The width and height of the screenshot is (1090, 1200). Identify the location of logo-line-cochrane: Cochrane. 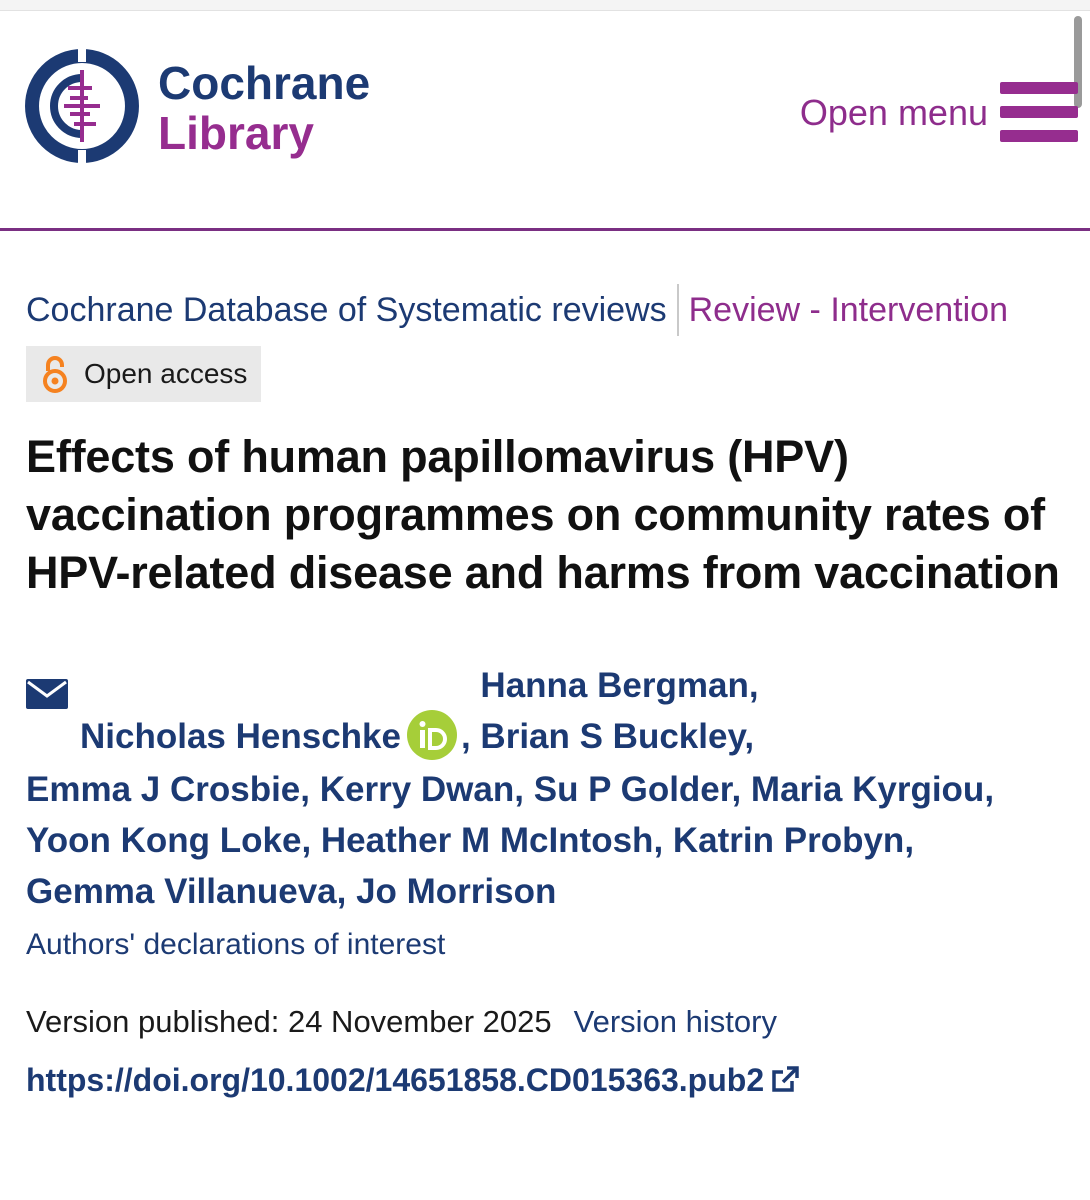
(264, 83).